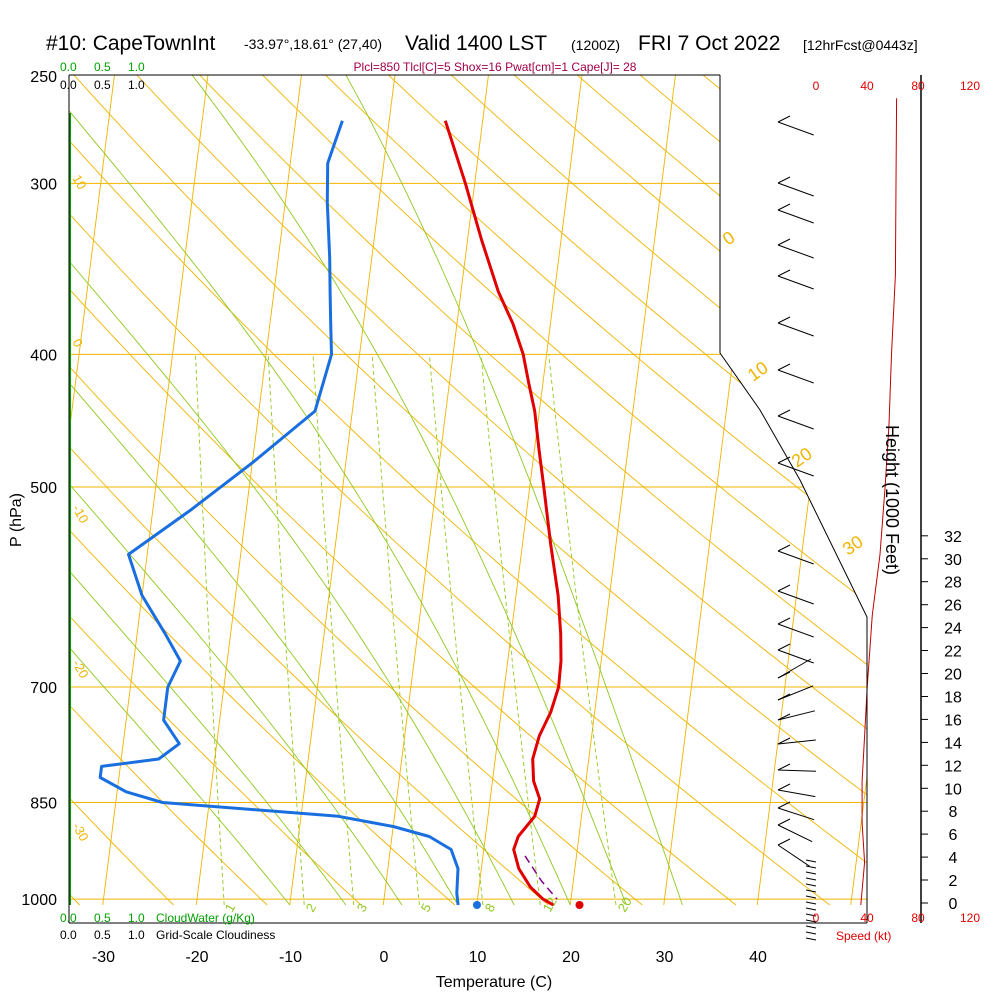 The height and width of the screenshot is (1000, 1000). What do you see at coordinates (953, 675) in the screenshot?
I see `height-tick-label: 20` at bounding box center [953, 675].